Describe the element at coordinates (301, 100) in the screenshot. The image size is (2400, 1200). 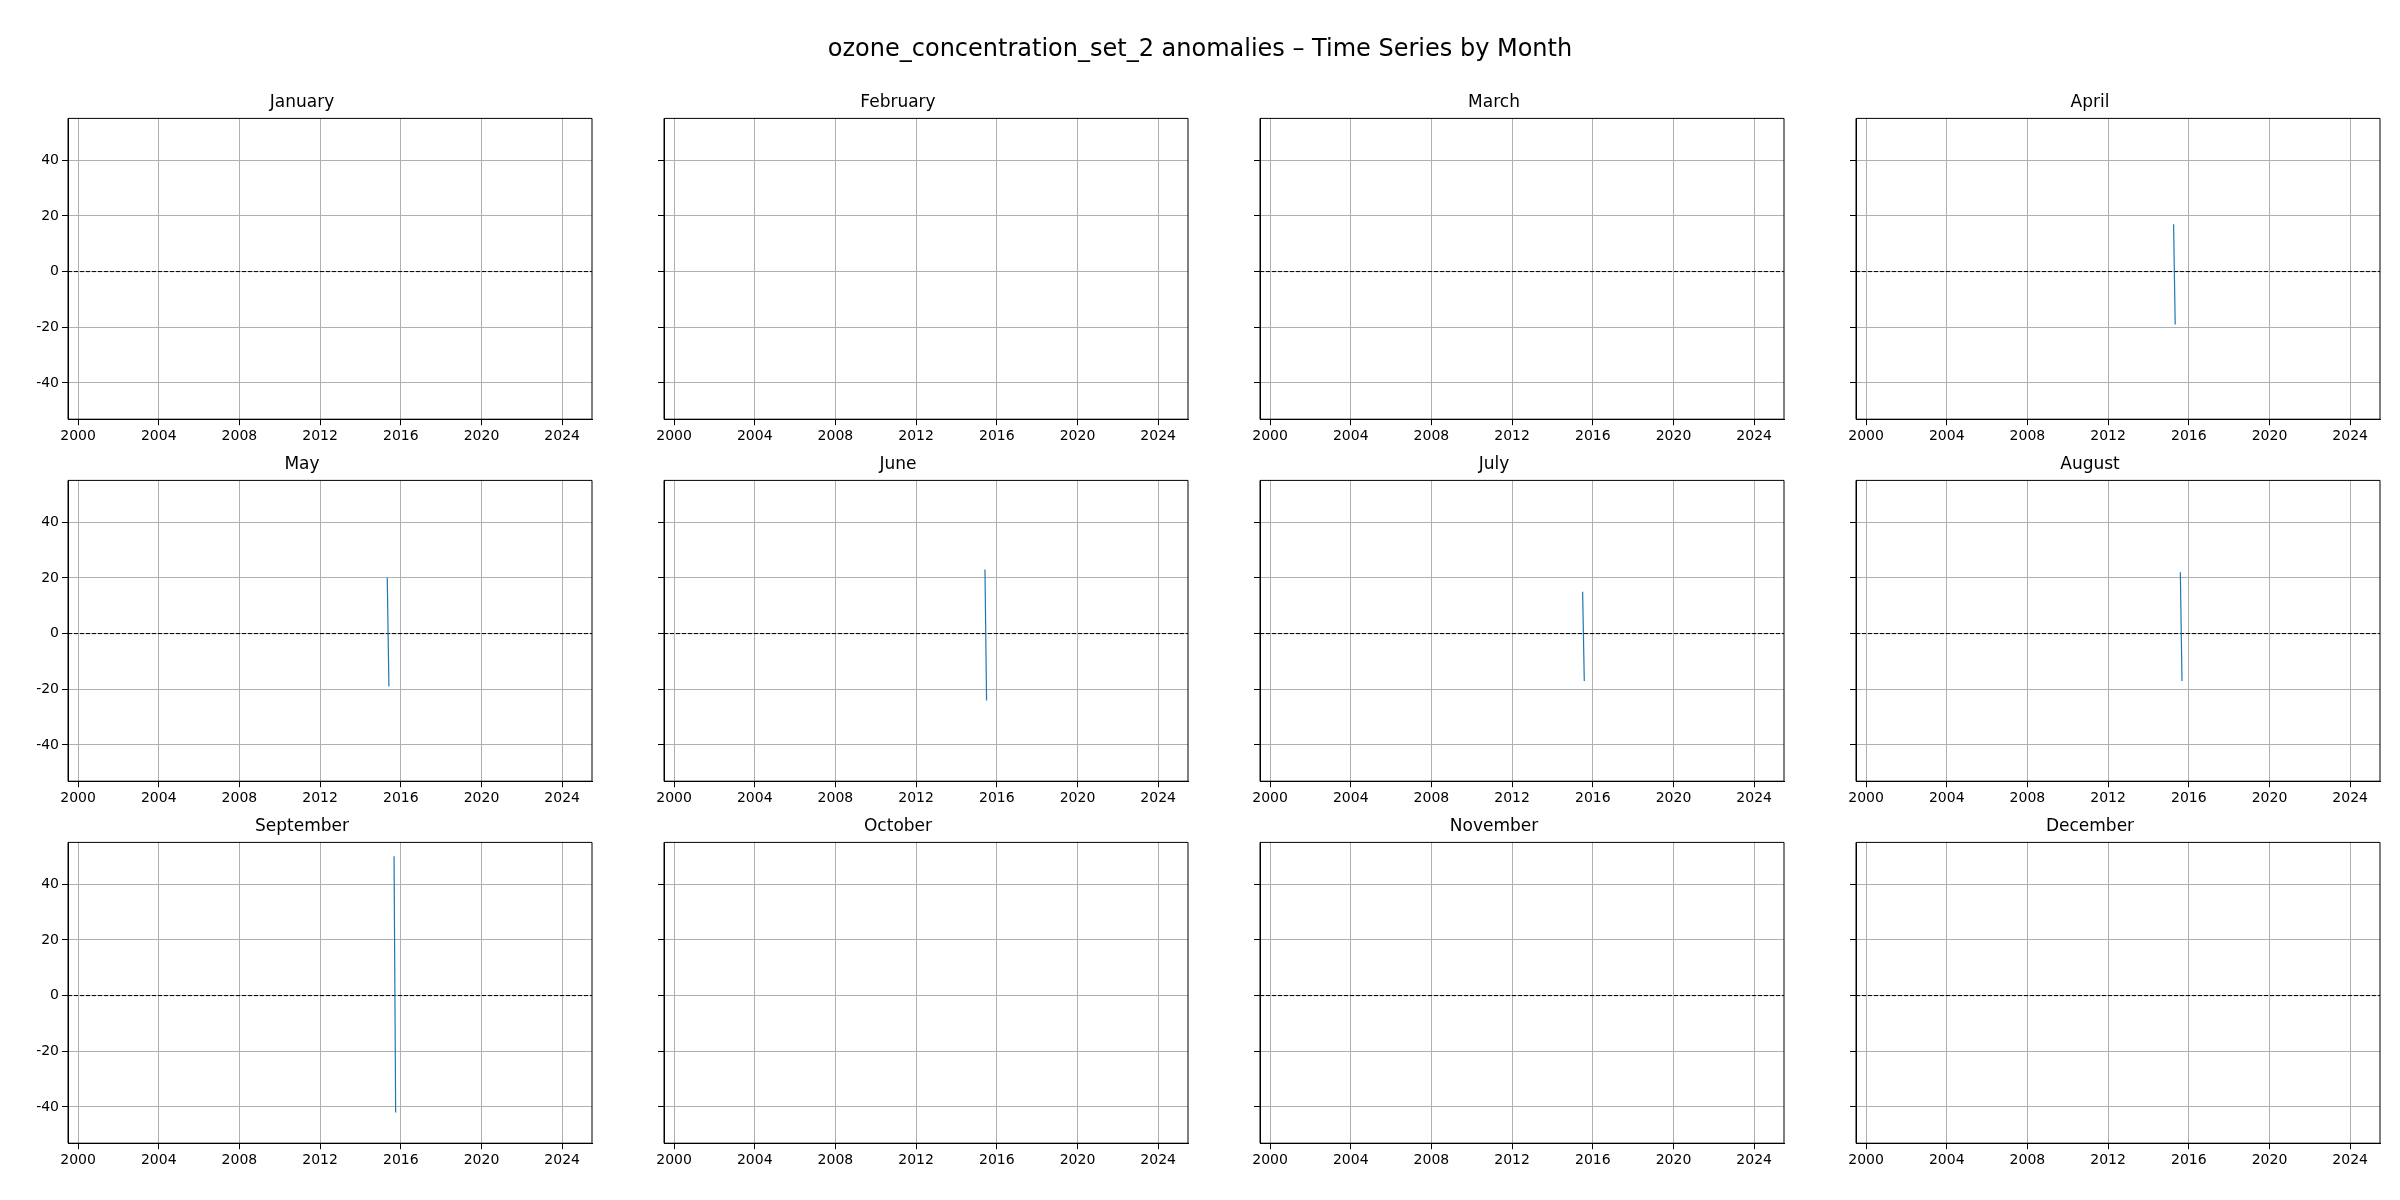
I see `chart-title: January` at that location.